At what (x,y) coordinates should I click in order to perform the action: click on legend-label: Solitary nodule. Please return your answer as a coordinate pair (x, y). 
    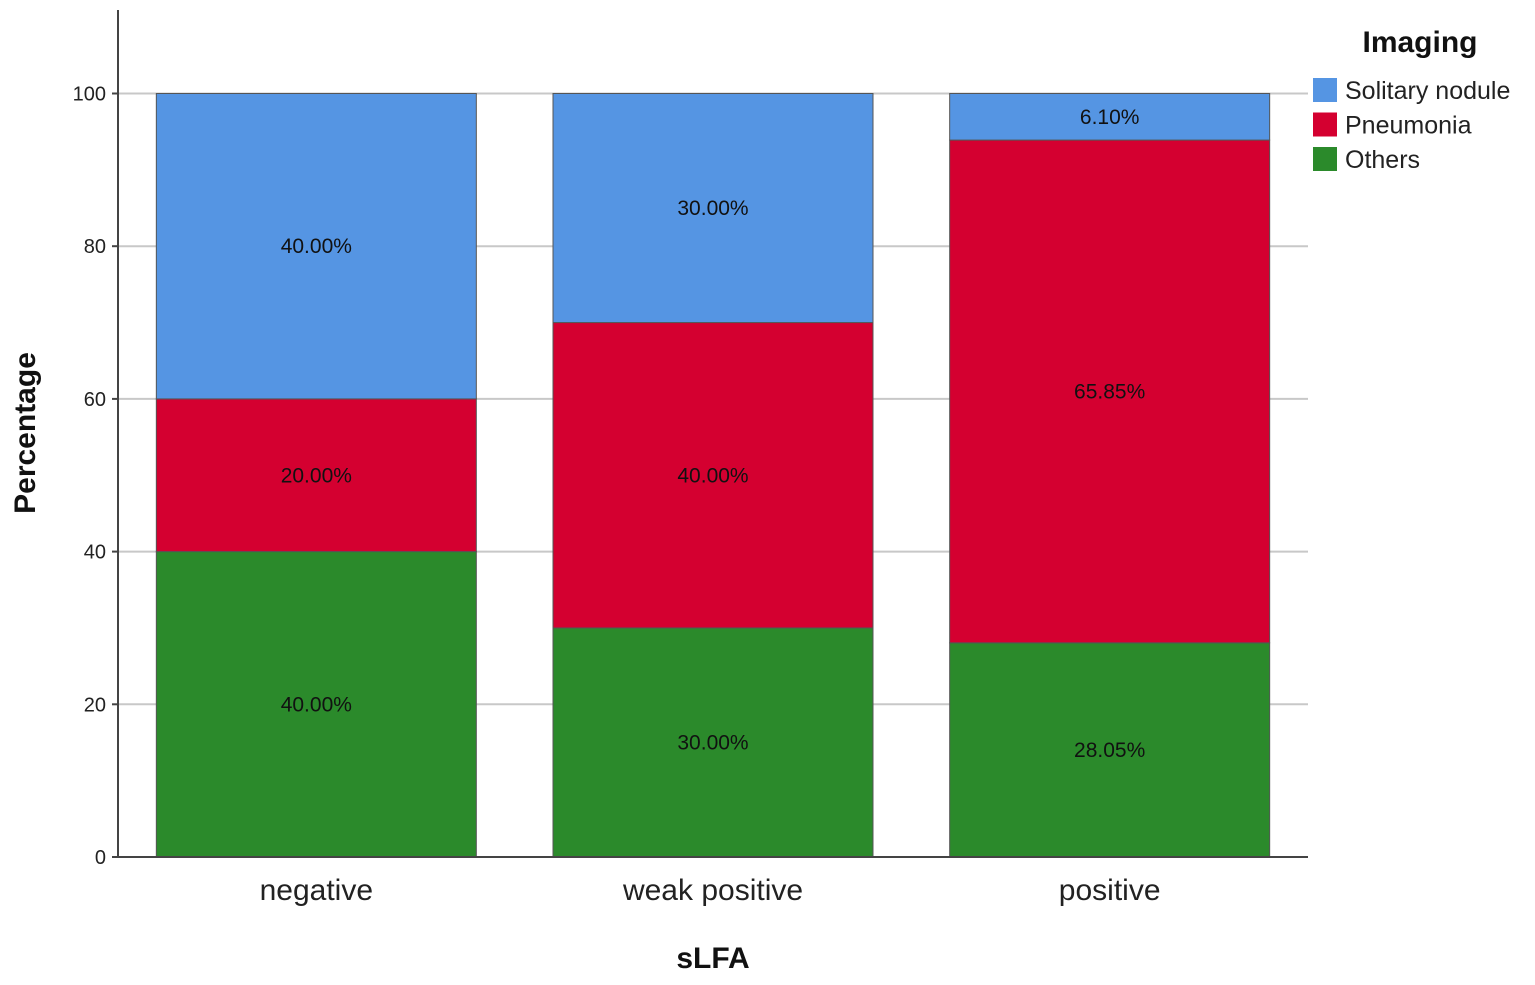
    Looking at the image, I should click on (1427, 91).